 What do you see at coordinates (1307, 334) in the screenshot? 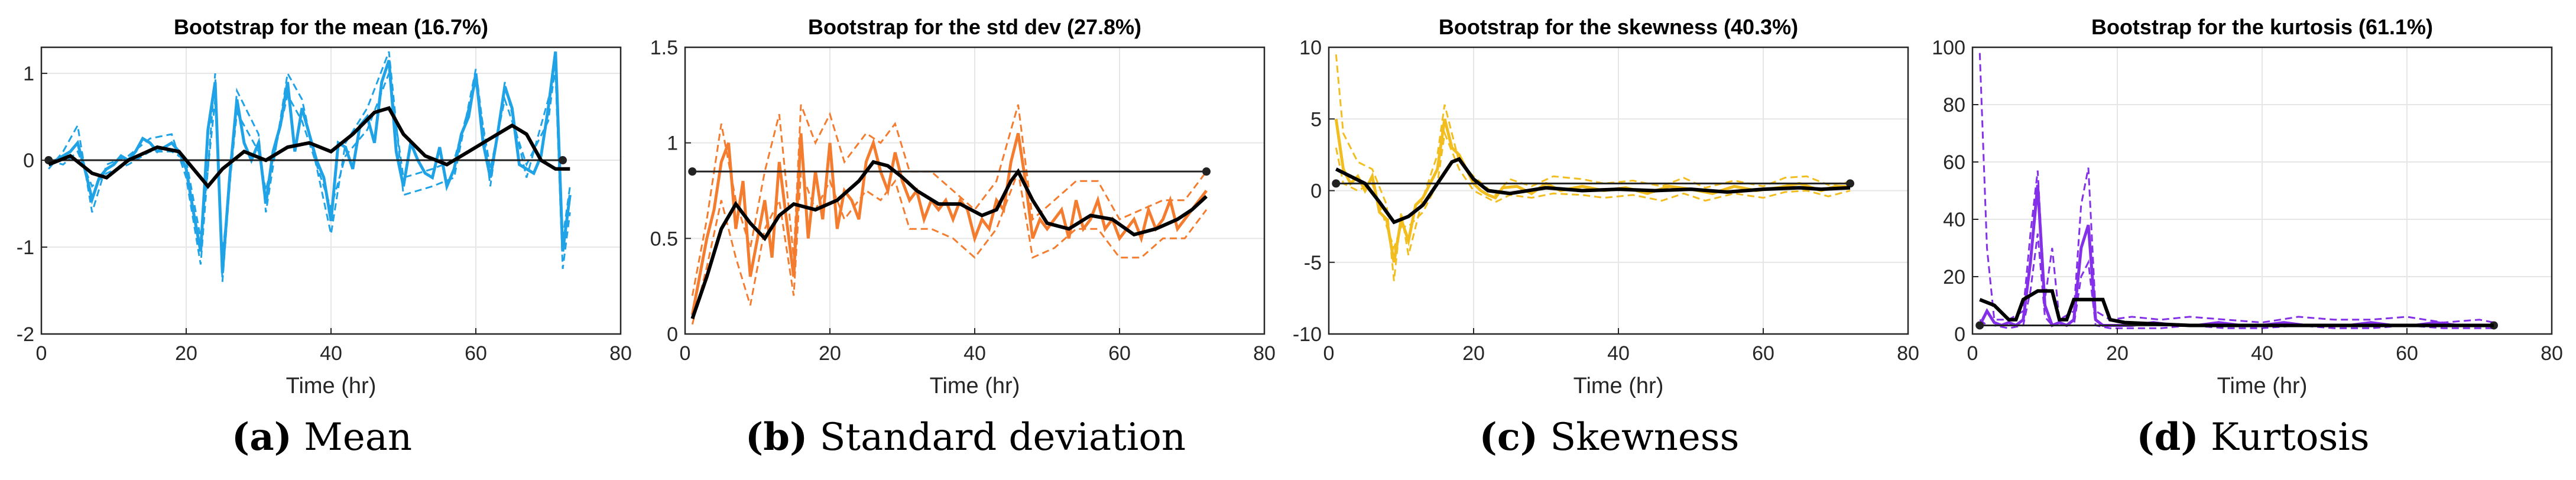
I see `y-tick-label: -10` at bounding box center [1307, 334].